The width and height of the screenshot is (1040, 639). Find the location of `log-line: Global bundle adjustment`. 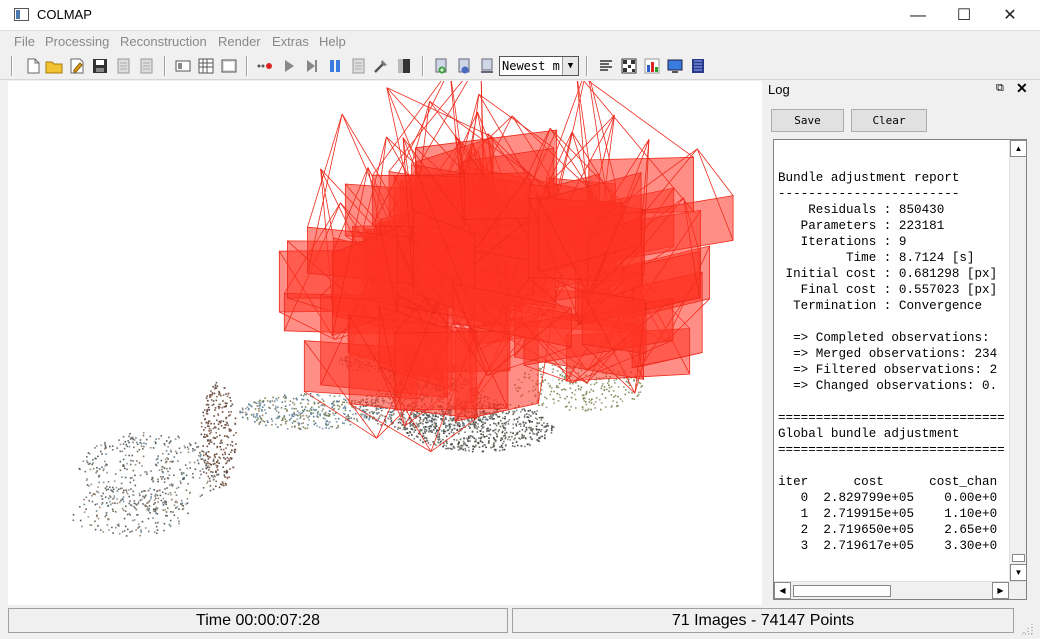

log-line: Global bundle adjustment is located at coordinates (869, 434).